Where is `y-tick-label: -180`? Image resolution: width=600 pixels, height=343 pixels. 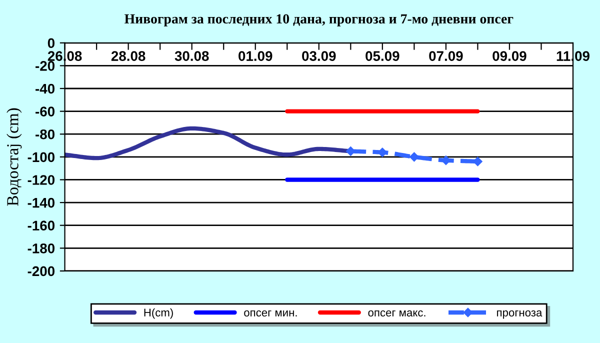
y-tick-label: -180 is located at coordinates (41, 248).